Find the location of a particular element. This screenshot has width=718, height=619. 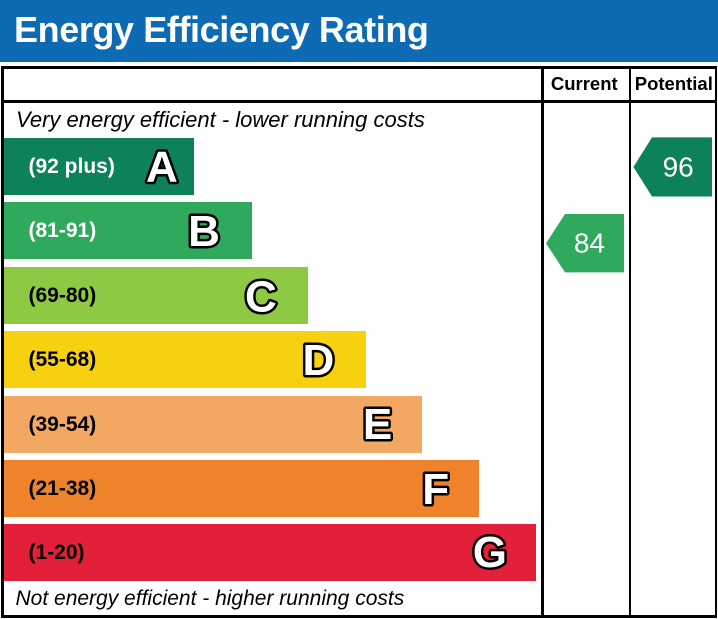

svg-text: F is located at coordinates (435, 489).